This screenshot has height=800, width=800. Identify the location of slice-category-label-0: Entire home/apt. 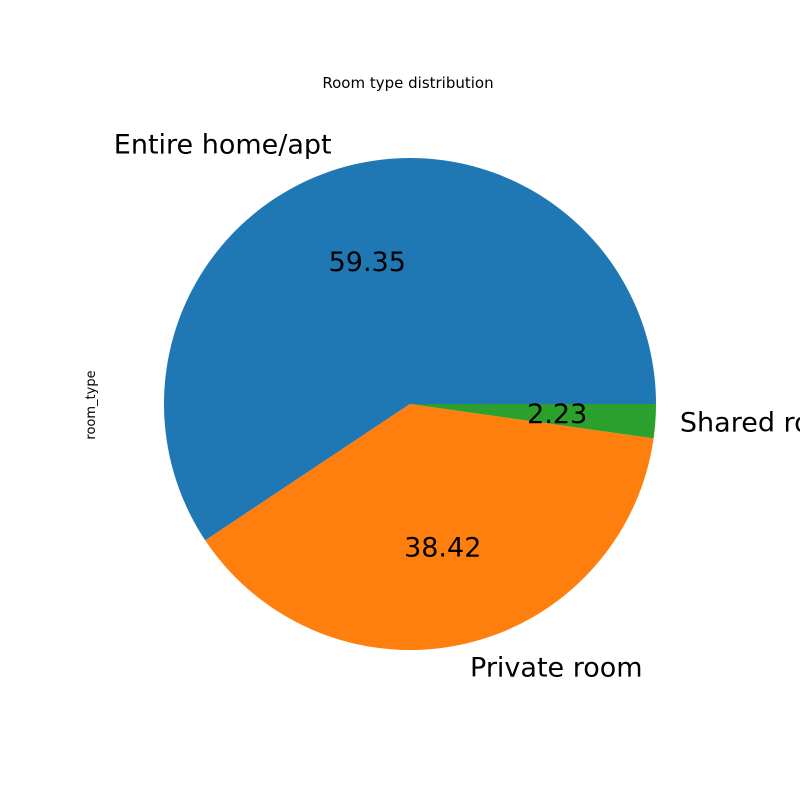
(223, 144).